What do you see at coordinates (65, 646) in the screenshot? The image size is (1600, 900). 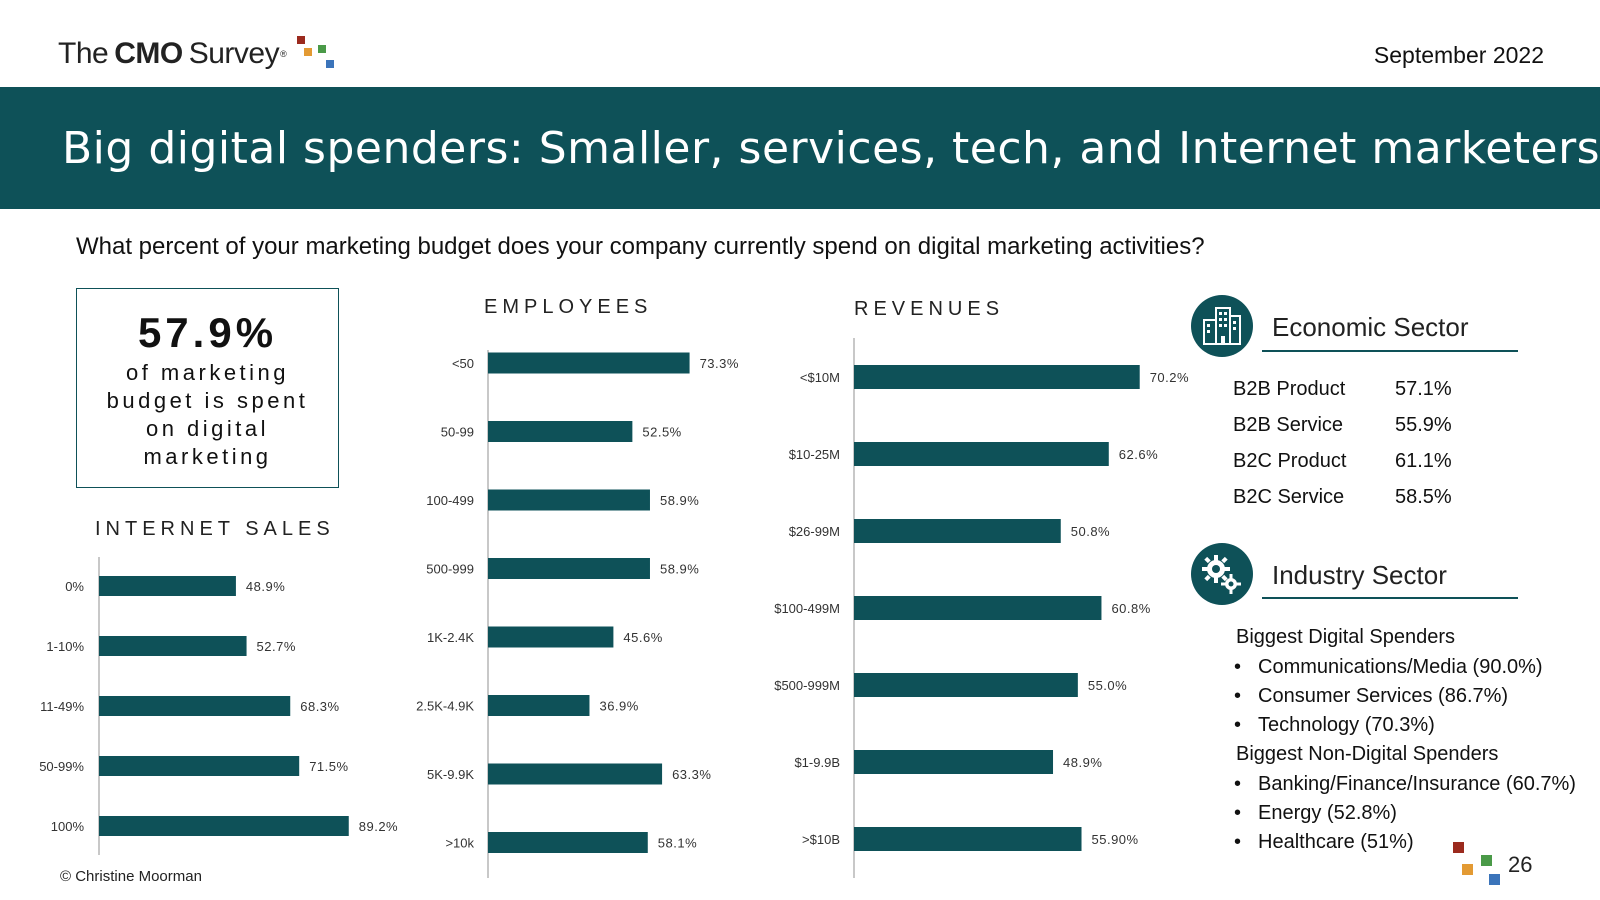 I see `internet-sales-category-label: 1-10%` at bounding box center [65, 646].